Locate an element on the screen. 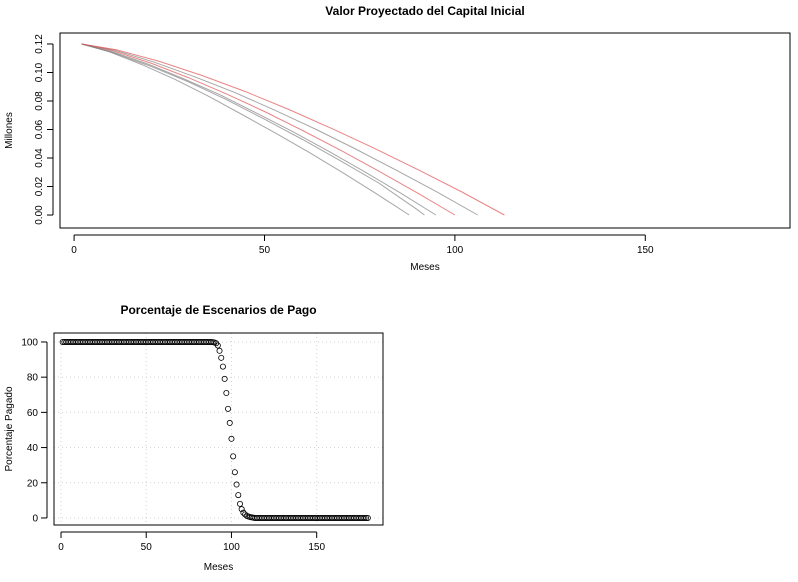 This screenshot has width=798, height=582. y-axis-label: Porcentaje Pagado is located at coordinates (9, 429).